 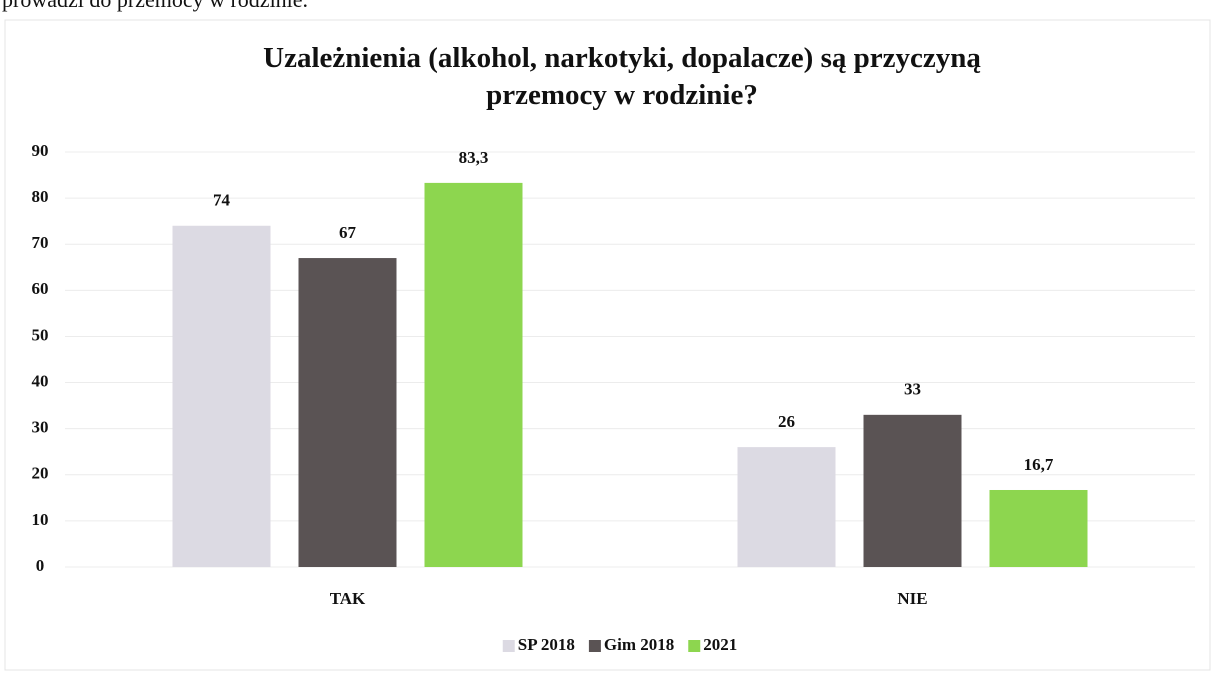 What do you see at coordinates (40, 427) in the screenshot?
I see `y-tick-label: 30` at bounding box center [40, 427].